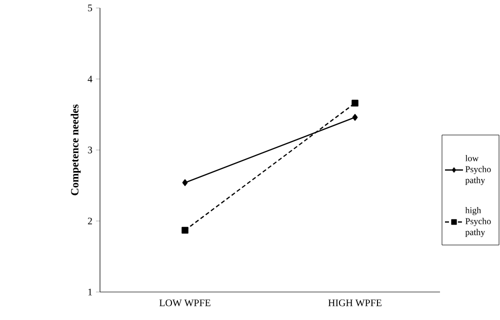  What do you see at coordinates (90, 8) in the screenshot?
I see `y-tick-label: 5` at bounding box center [90, 8].